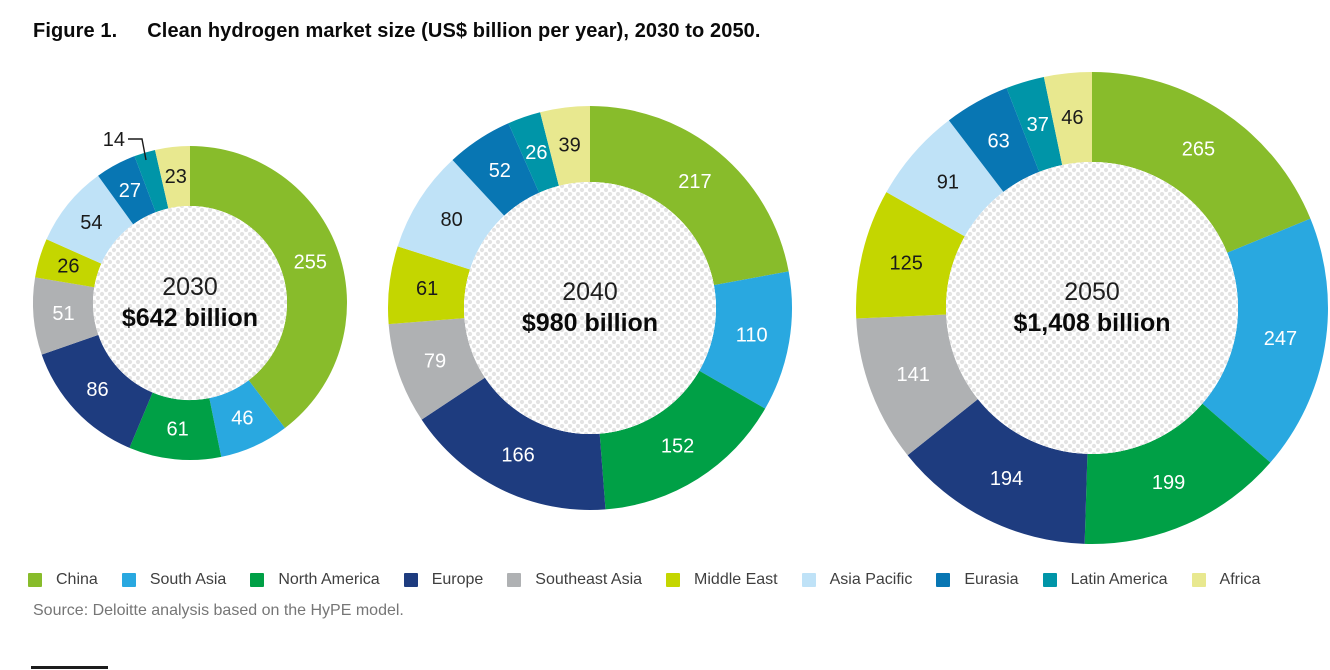 The width and height of the screenshot is (1330, 670). Describe the element at coordinates (190, 287) in the screenshot. I see `donut-year-label-2030: 2030` at that location.